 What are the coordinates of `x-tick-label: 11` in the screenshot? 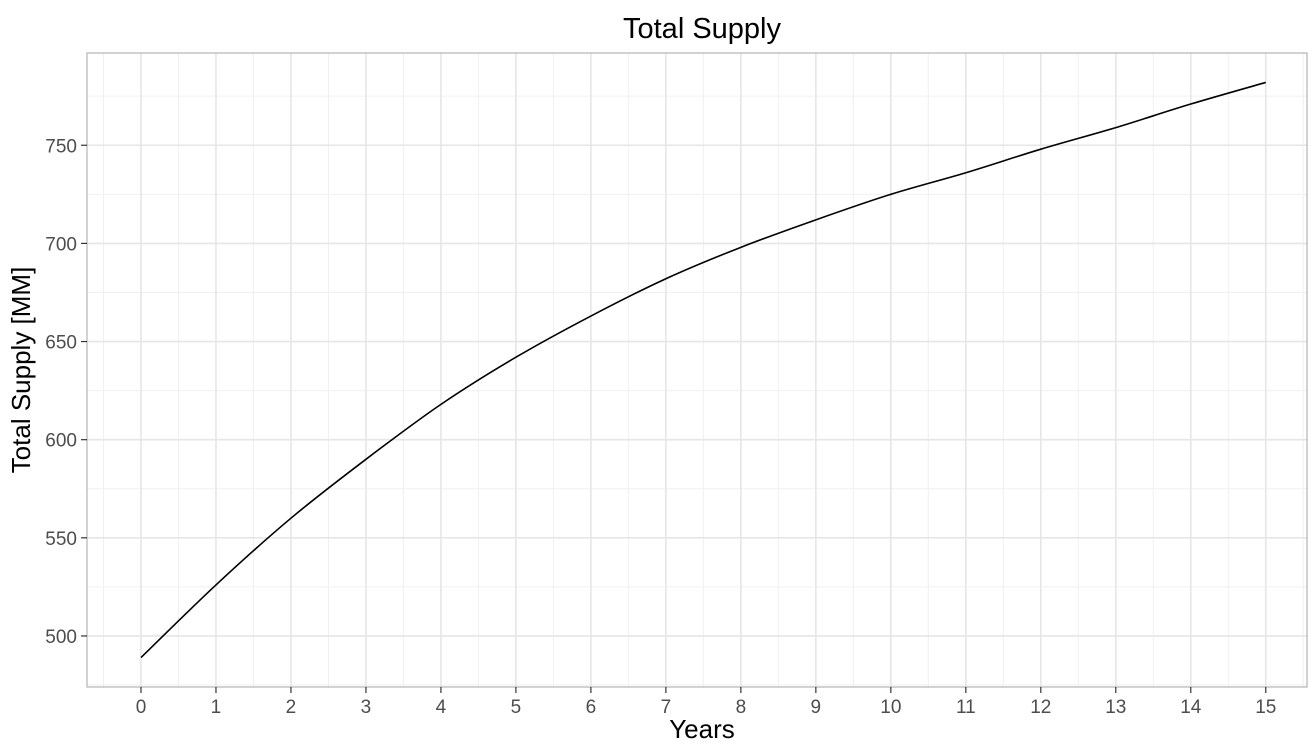 It's located at (966, 707).